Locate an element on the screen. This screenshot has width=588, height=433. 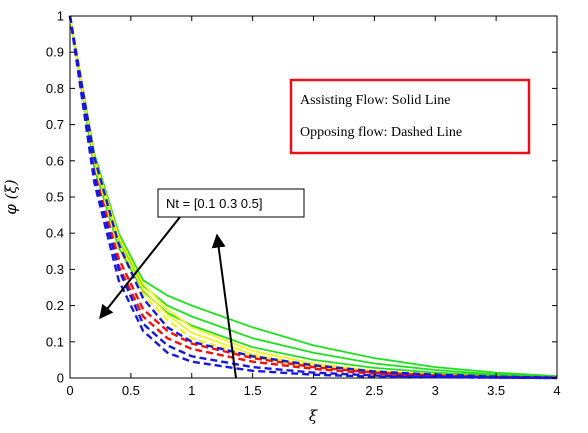
x-tick-label: 0 is located at coordinates (69, 390).